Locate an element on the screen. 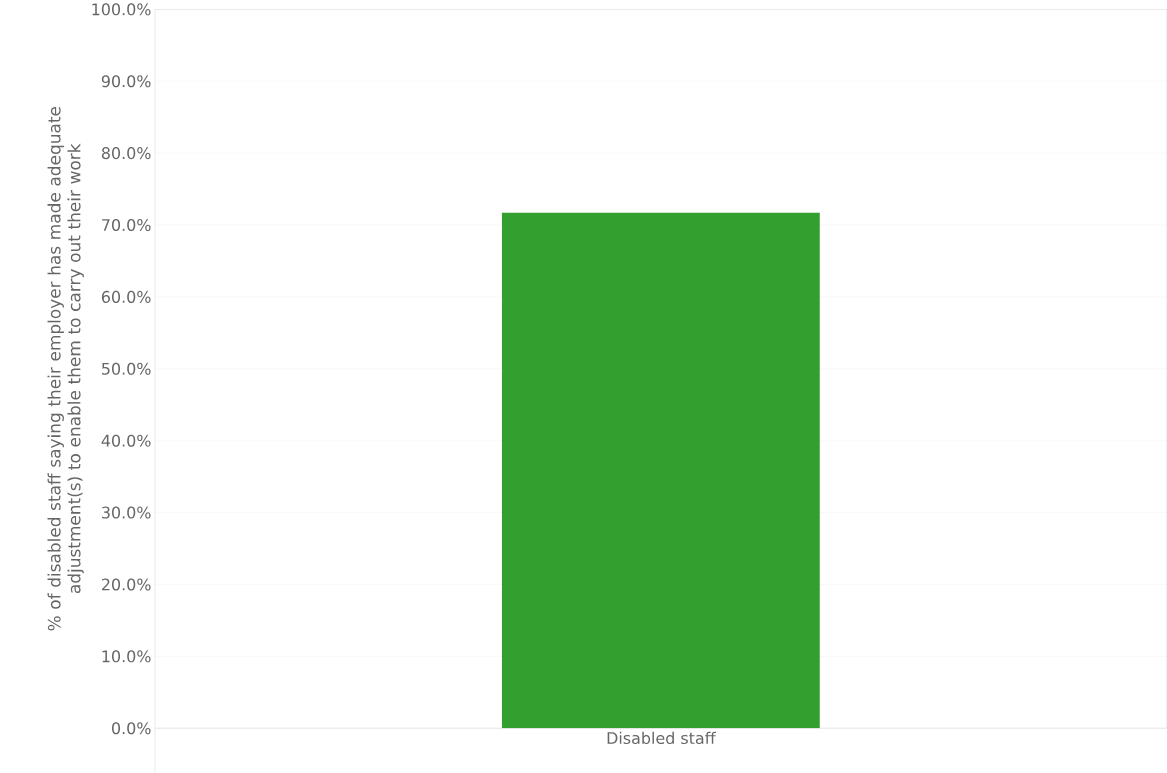 This screenshot has width=1167, height=773. y-tick-label: 100.0% is located at coordinates (121, 9).